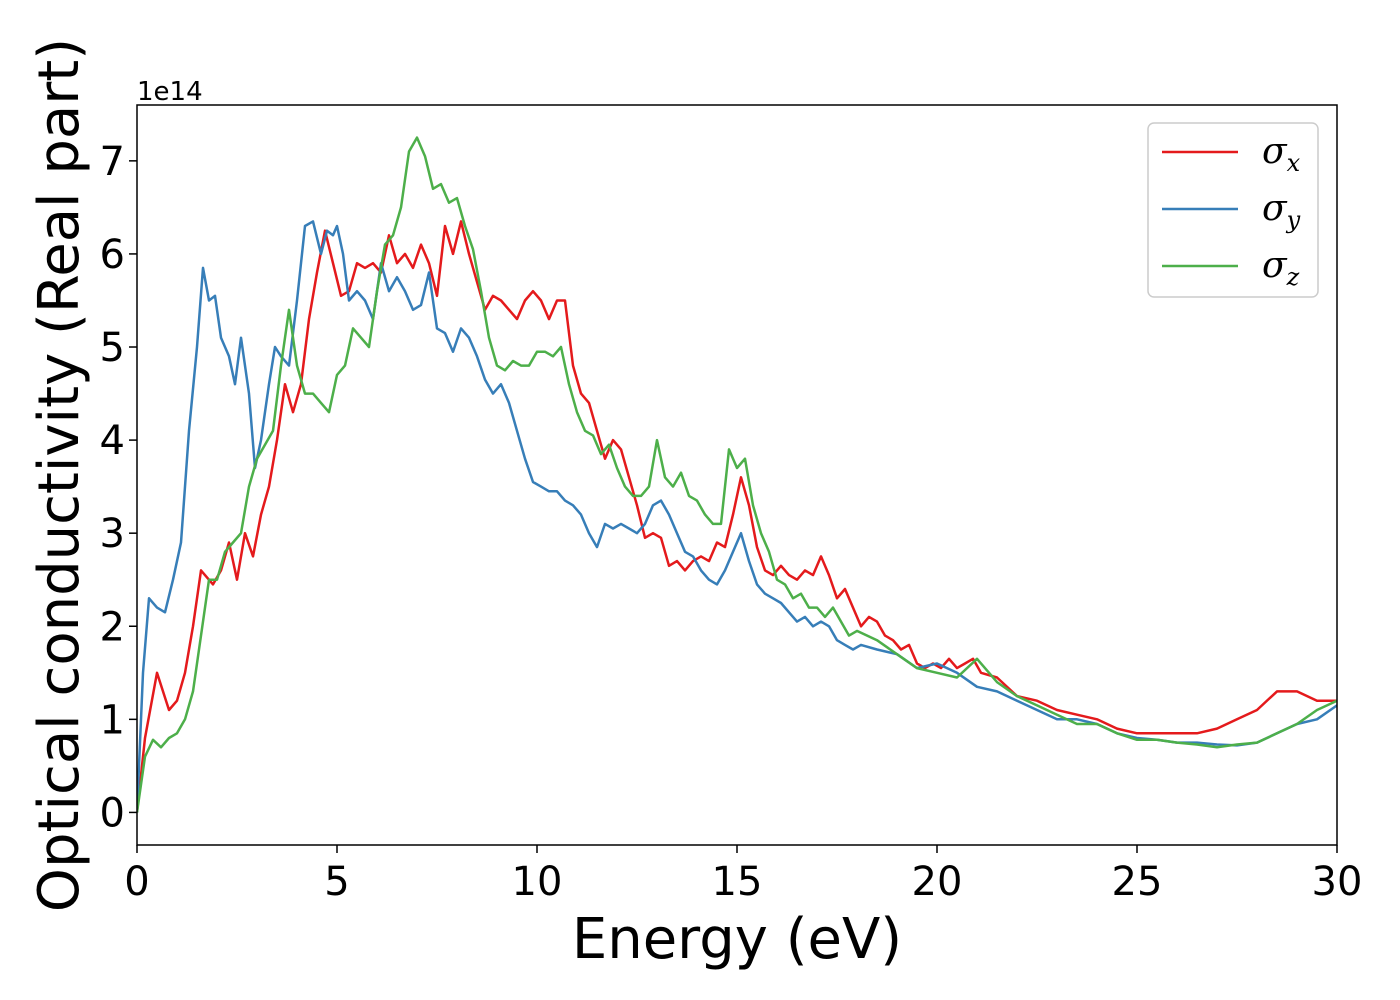  Describe the element at coordinates (1293, 277) in the screenshot. I see `legend-subscript: z` at that location.